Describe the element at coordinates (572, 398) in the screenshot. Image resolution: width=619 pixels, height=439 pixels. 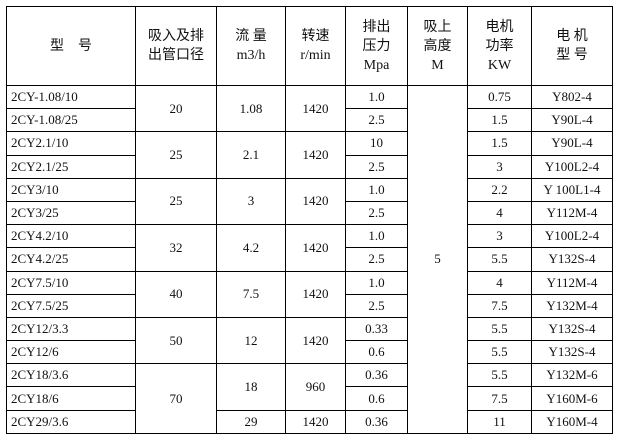
I see `motor-cell: Y160M-6` at that location.